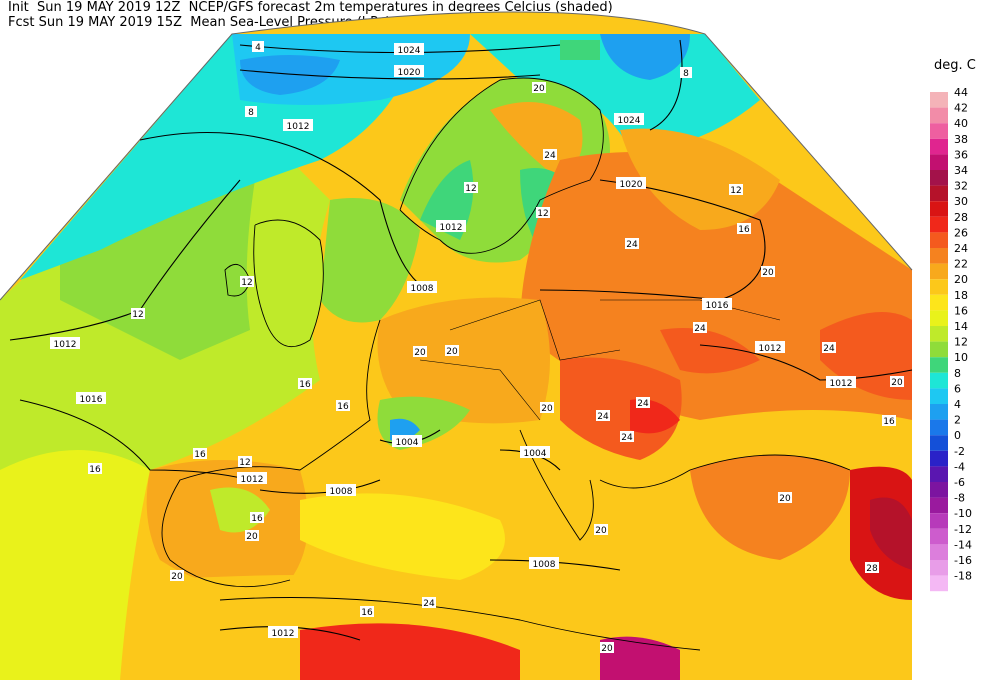 This screenshot has height=680, width=1000. I want to click on svg-text: 1004, so click(535, 454).